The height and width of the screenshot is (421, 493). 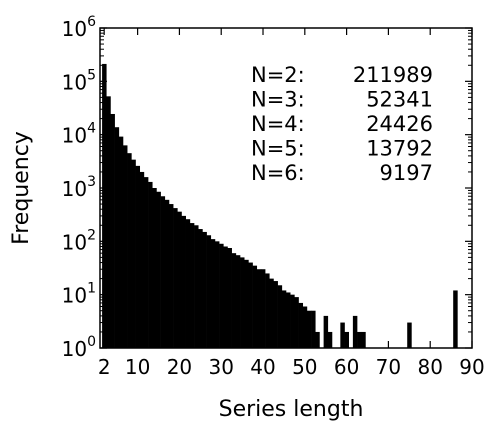 I want to click on annotation-label: N=3:, so click(x=278, y=100).